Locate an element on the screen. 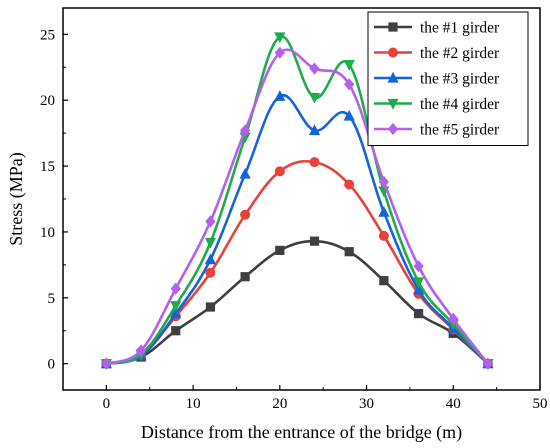 The width and height of the screenshot is (550, 448). legend-label: the #1 girder is located at coordinates (460, 28).